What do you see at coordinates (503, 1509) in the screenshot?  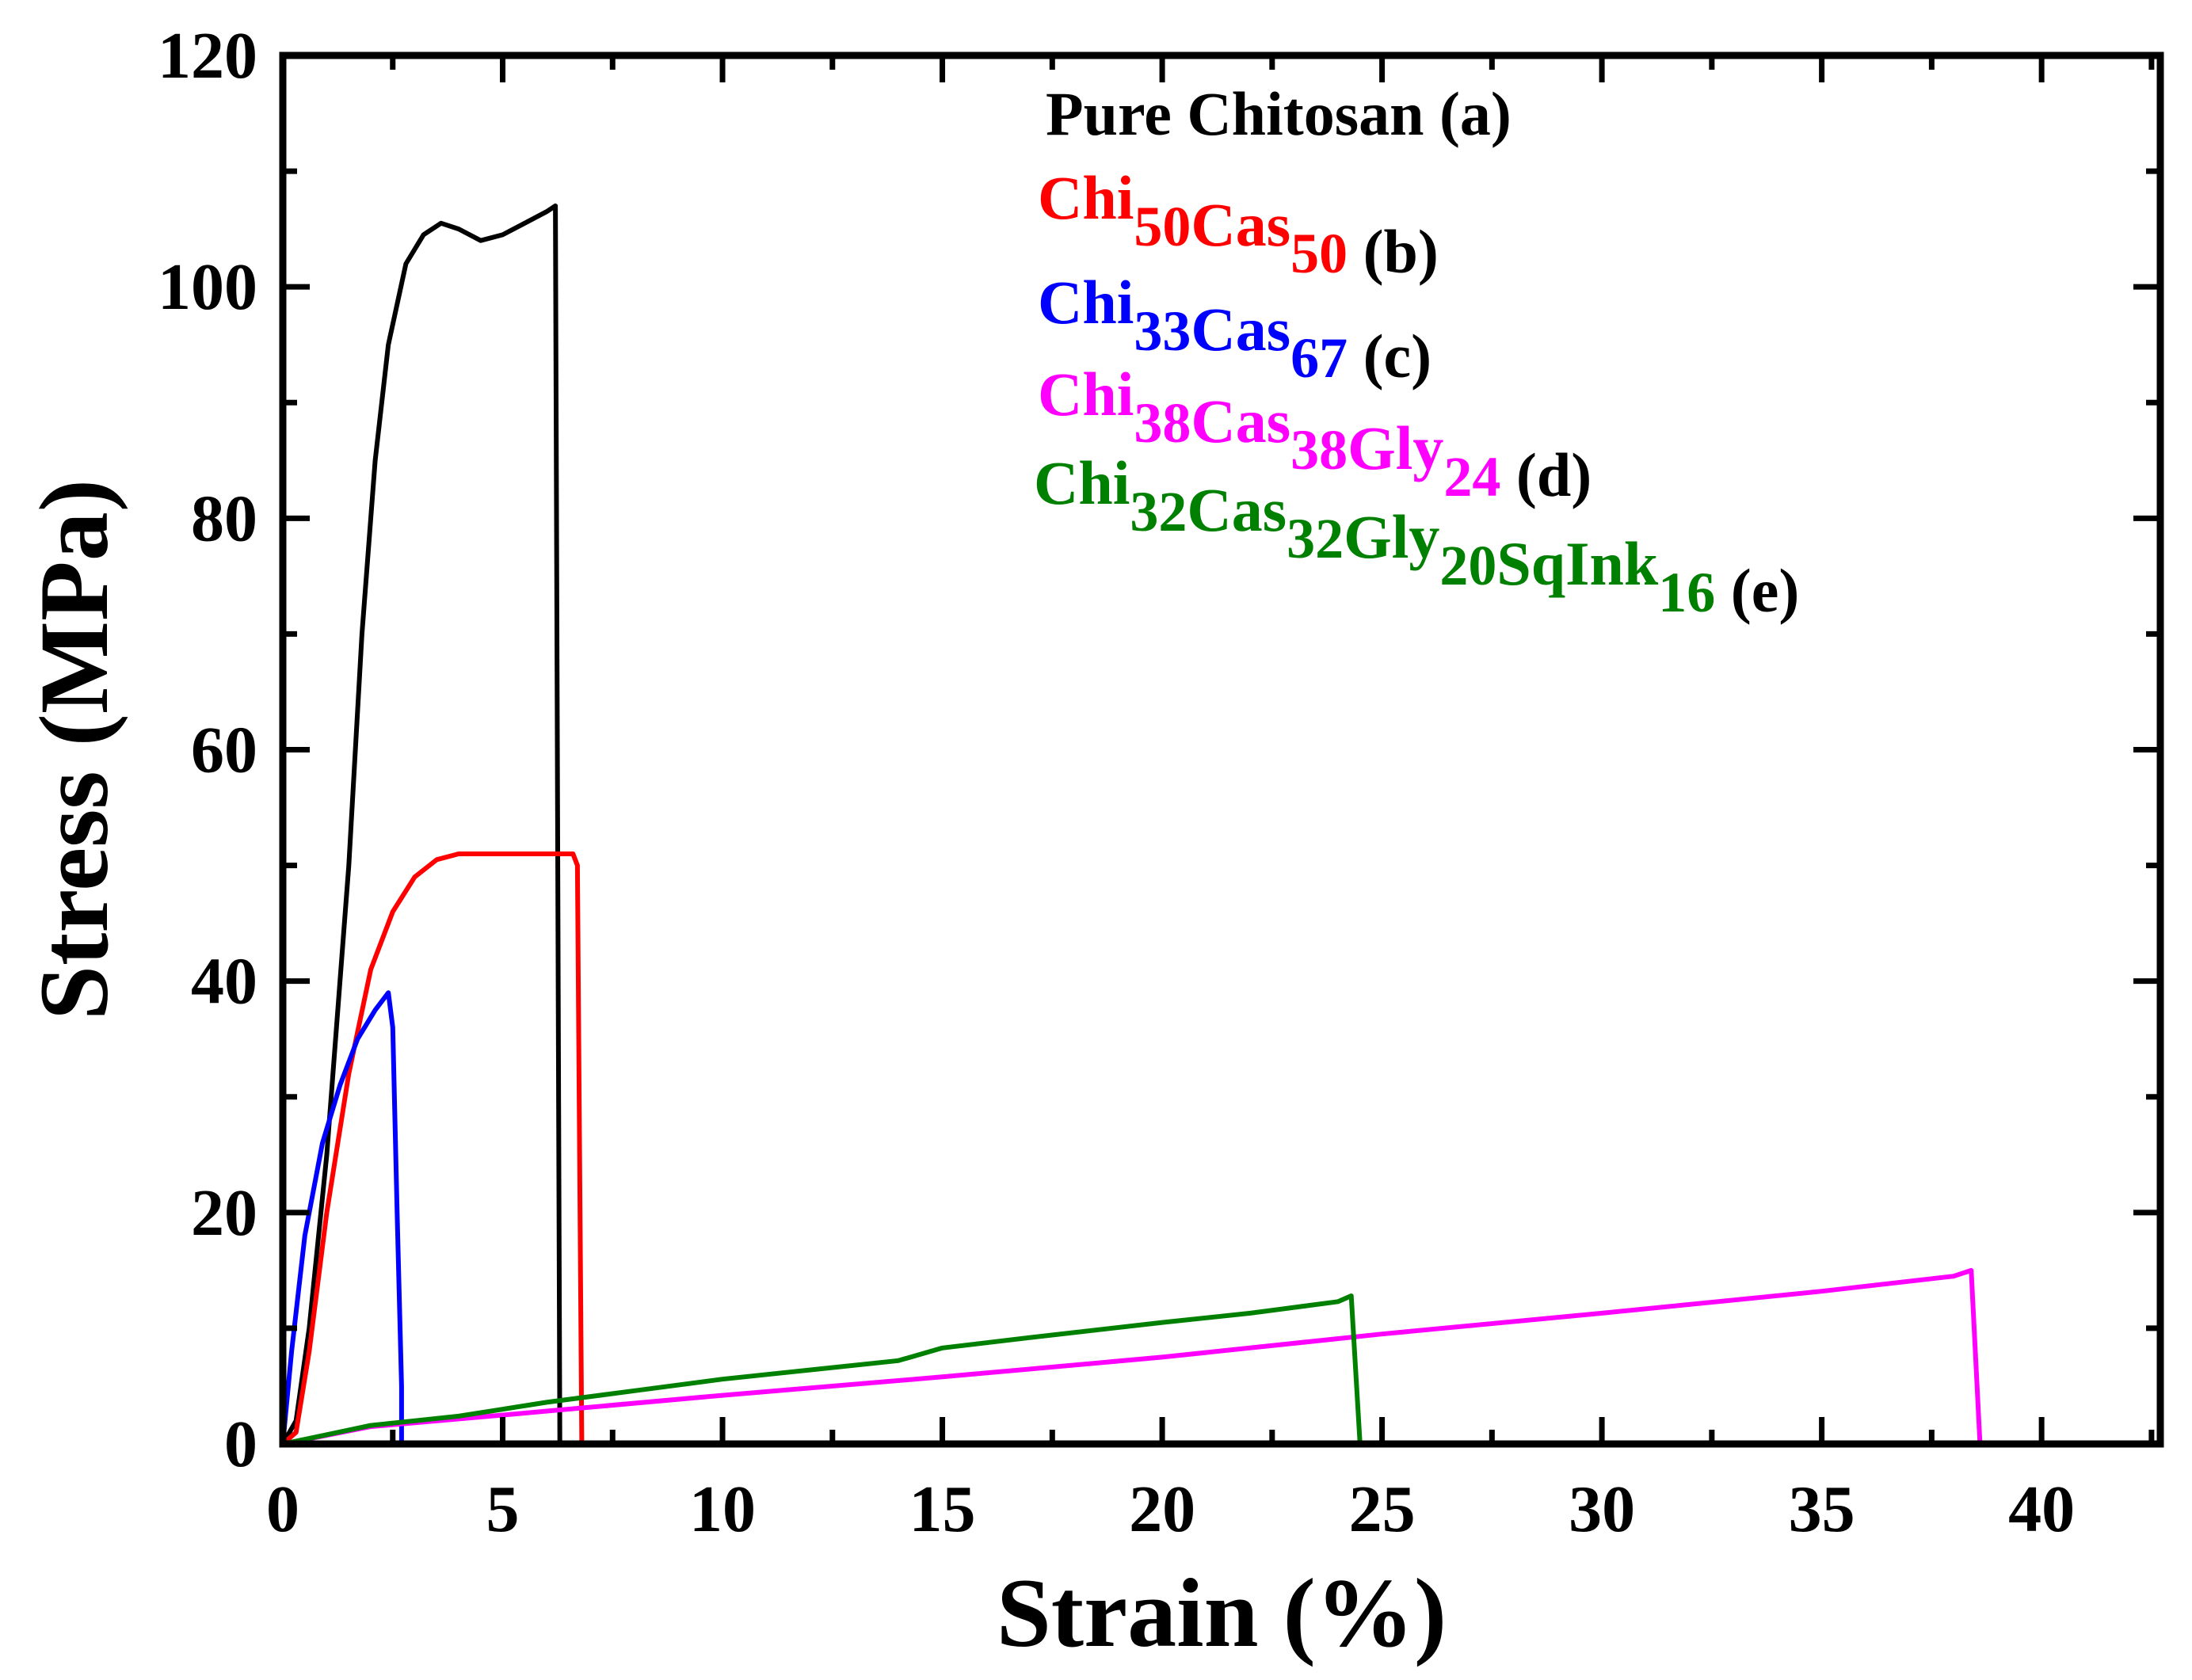 I see `x-tick-label: 5` at bounding box center [503, 1509].